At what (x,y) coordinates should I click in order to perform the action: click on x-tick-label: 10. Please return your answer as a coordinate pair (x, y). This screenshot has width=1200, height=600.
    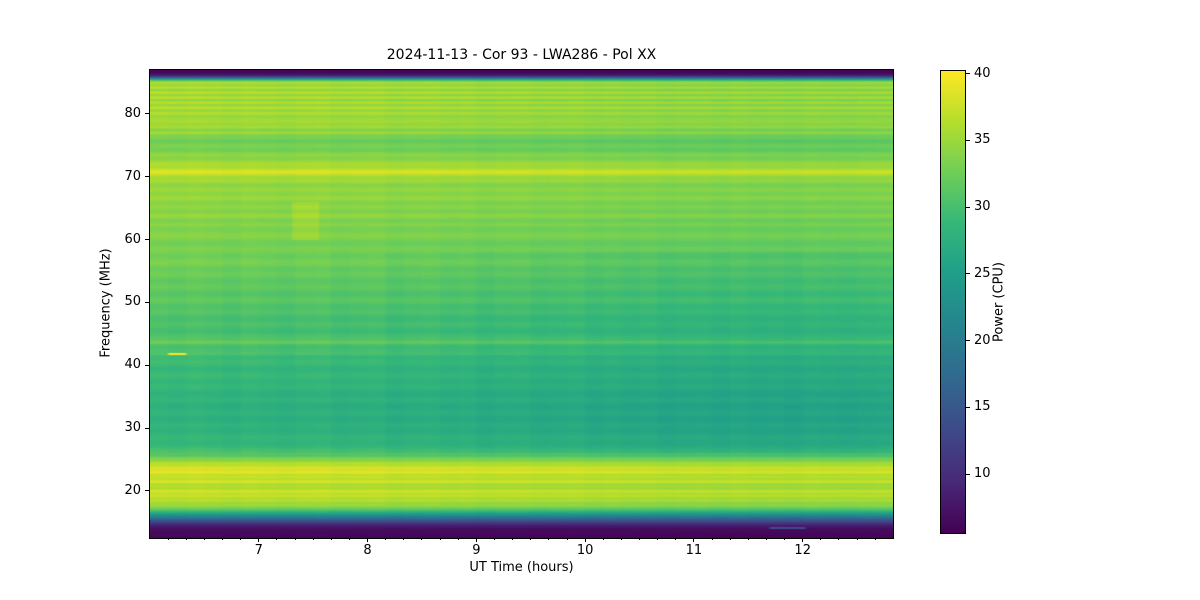
    Looking at the image, I should click on (585, 550).